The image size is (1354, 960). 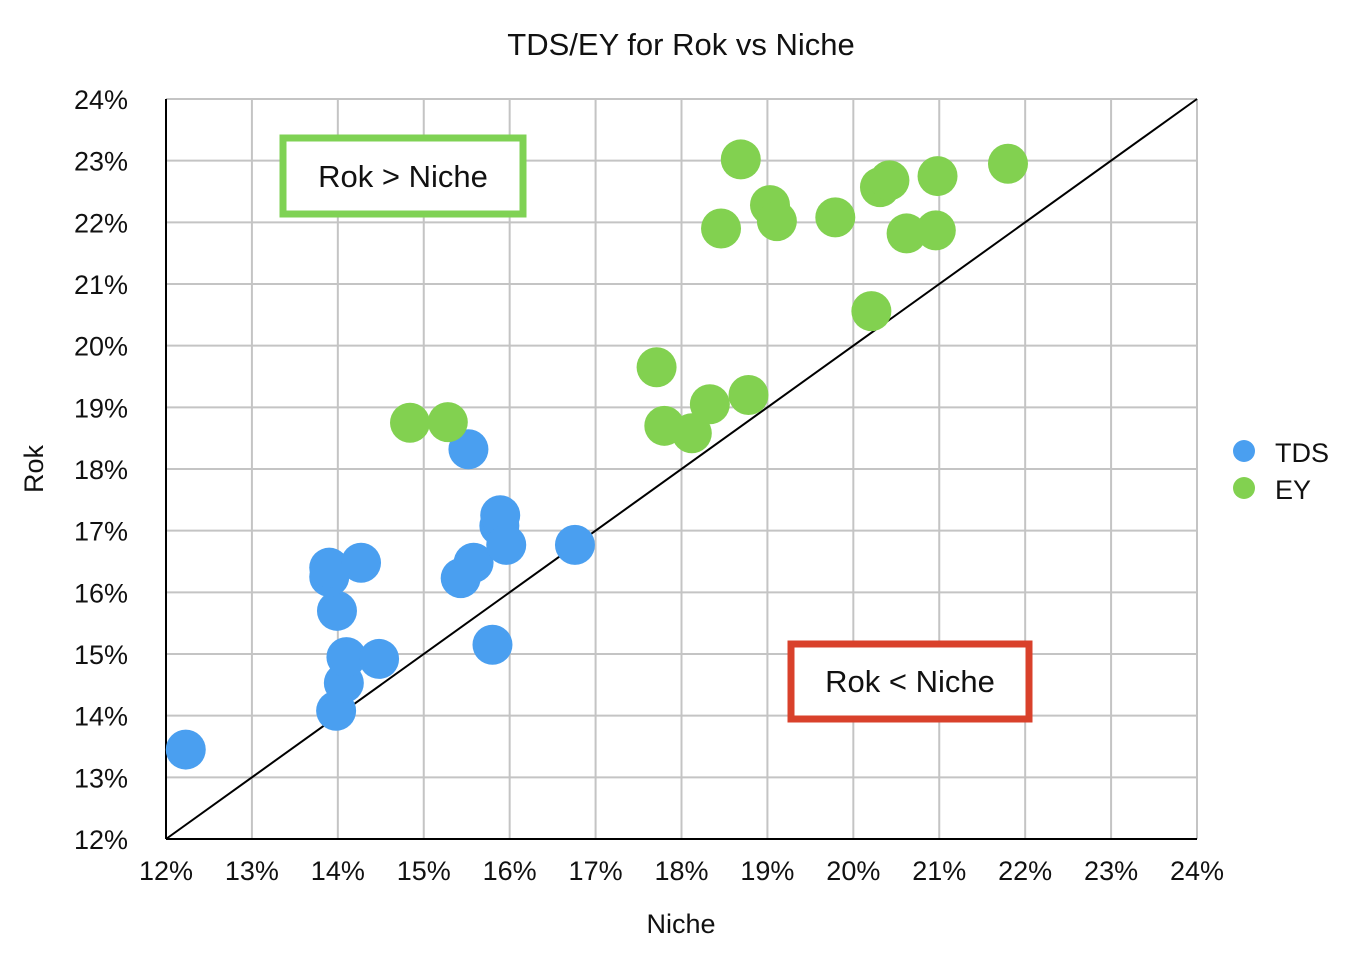 I want to click on y-tick-label: 14%, so click(x=101, y=717).